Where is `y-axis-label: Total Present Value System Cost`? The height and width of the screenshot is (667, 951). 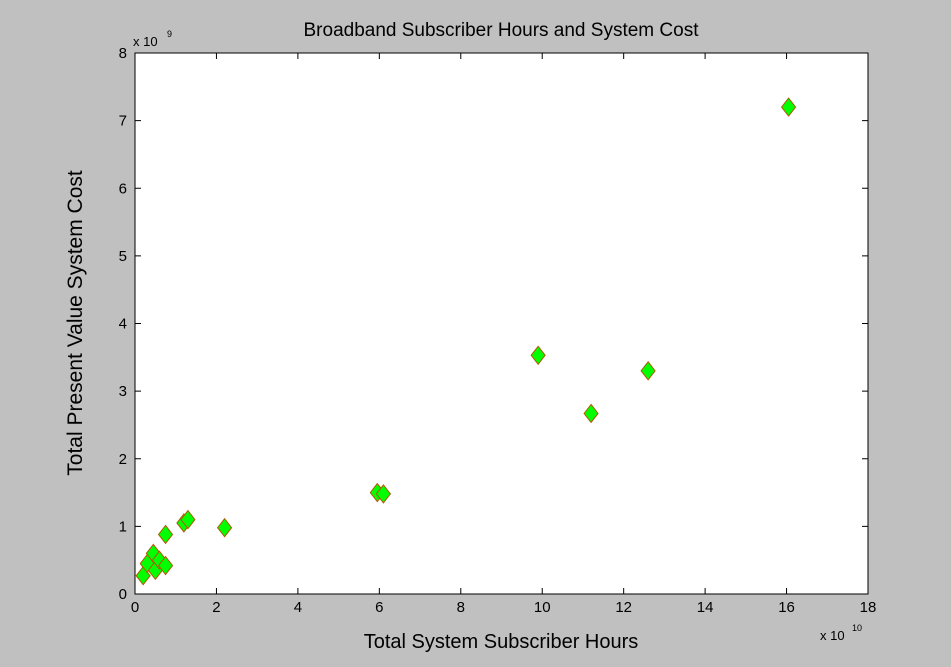 y-axis-label: Total Present Value System Cost is located at coordinates (75, 323).